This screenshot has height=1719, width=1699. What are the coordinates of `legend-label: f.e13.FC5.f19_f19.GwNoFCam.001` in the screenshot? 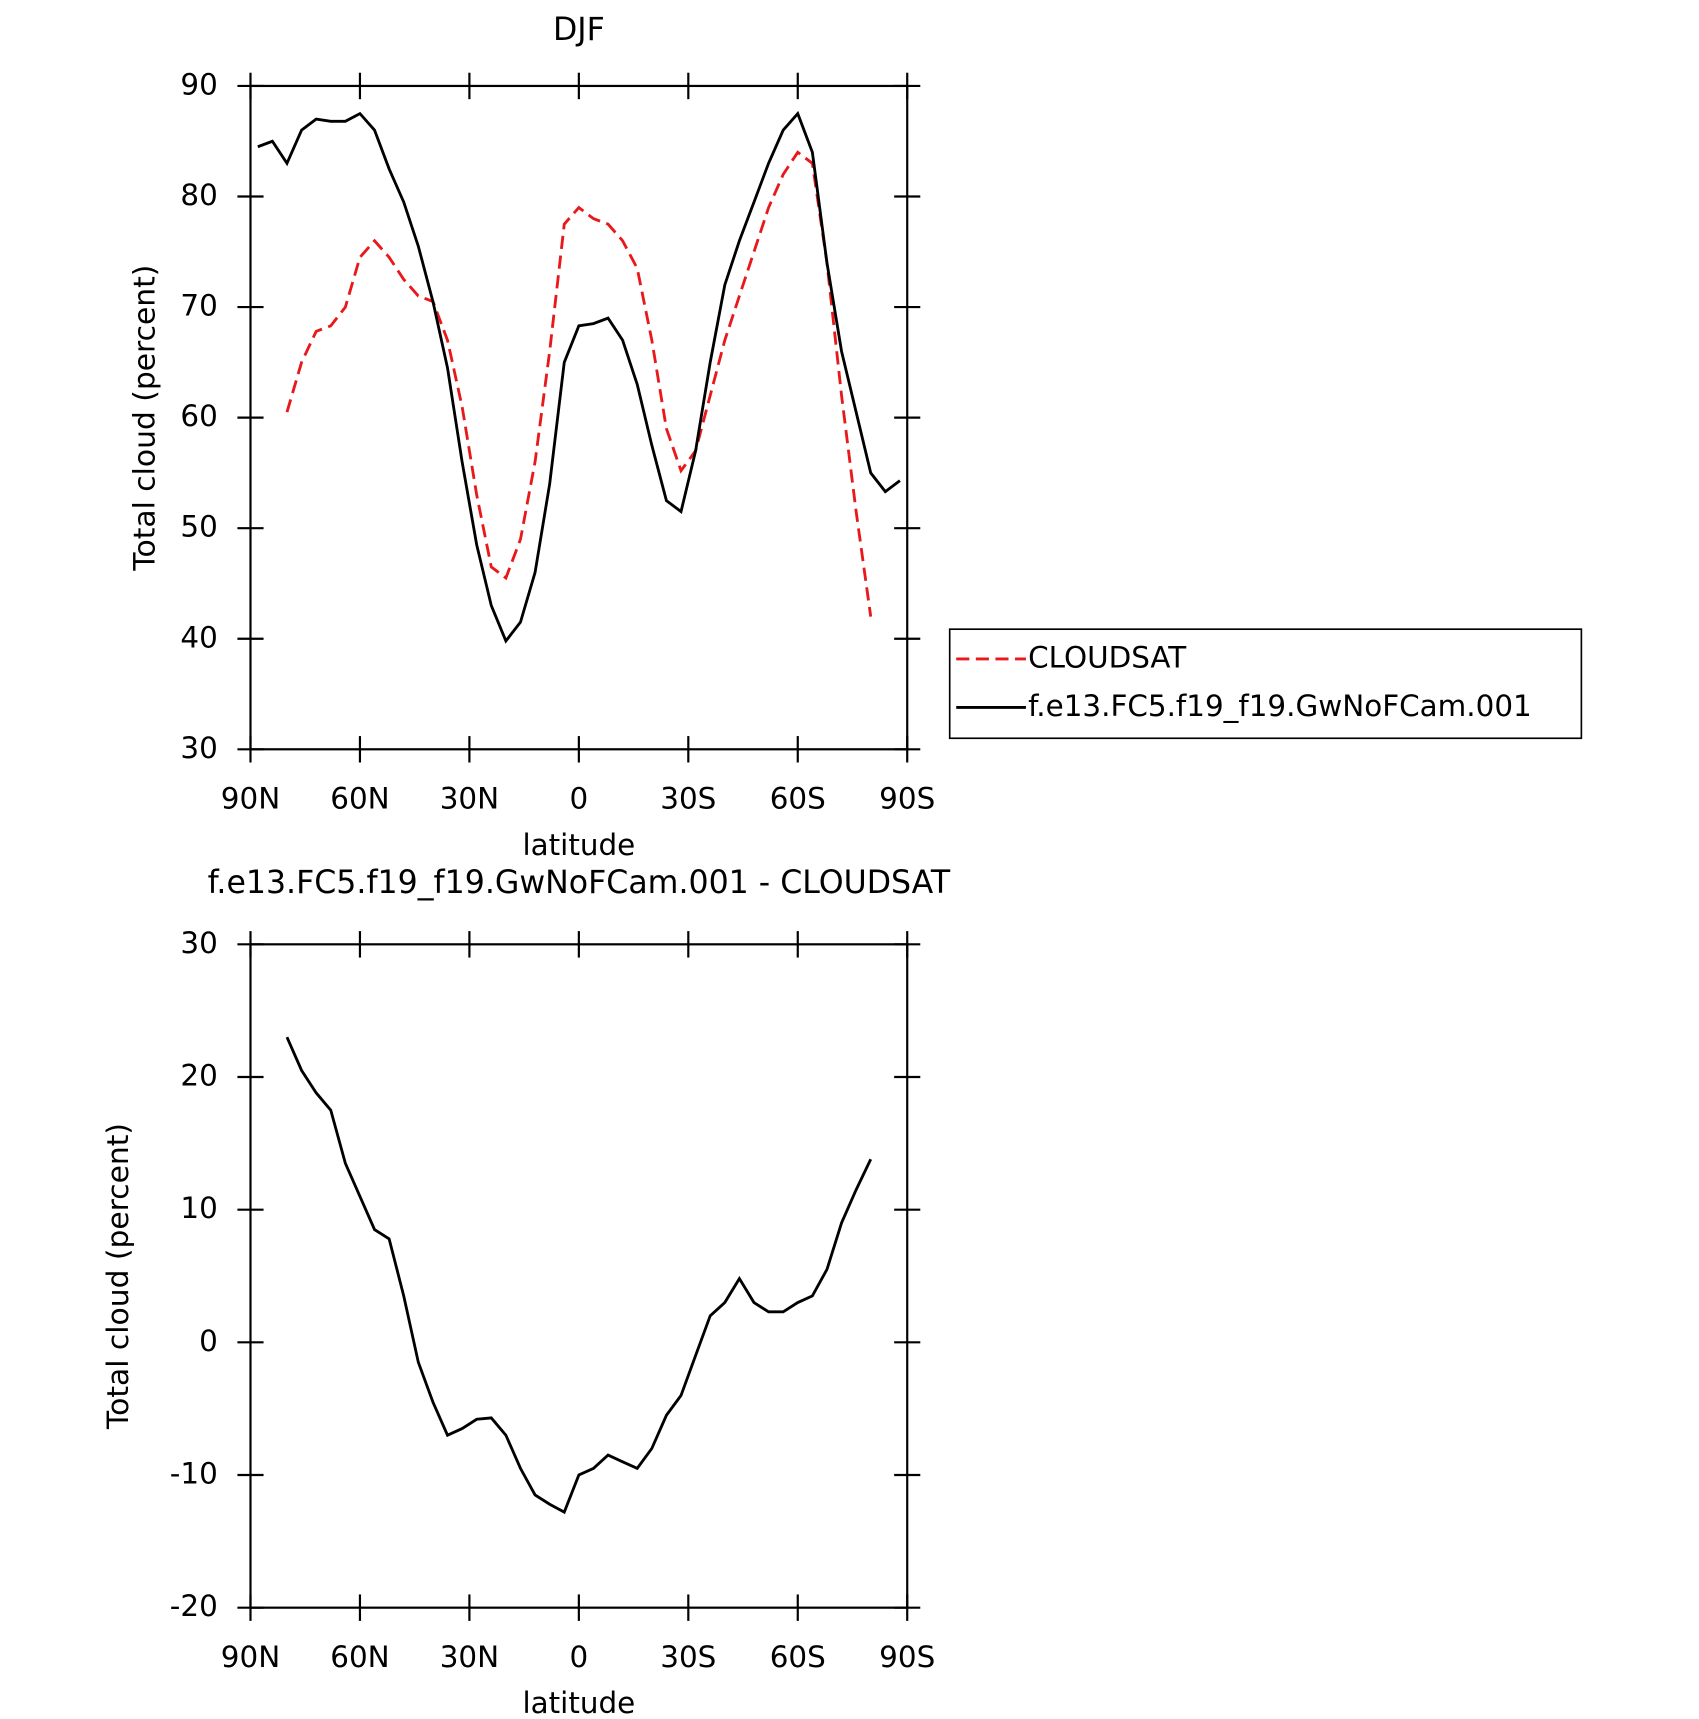 It's located at (1280, 706).